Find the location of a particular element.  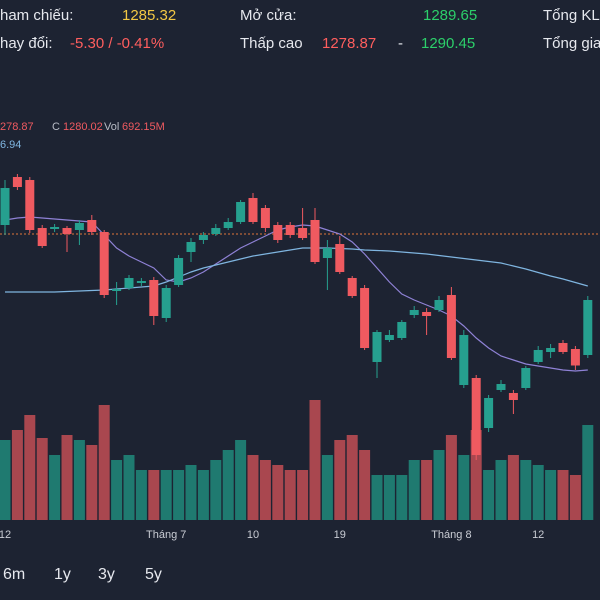

legend-value: 6.94 is located at coordinates (11, 145).